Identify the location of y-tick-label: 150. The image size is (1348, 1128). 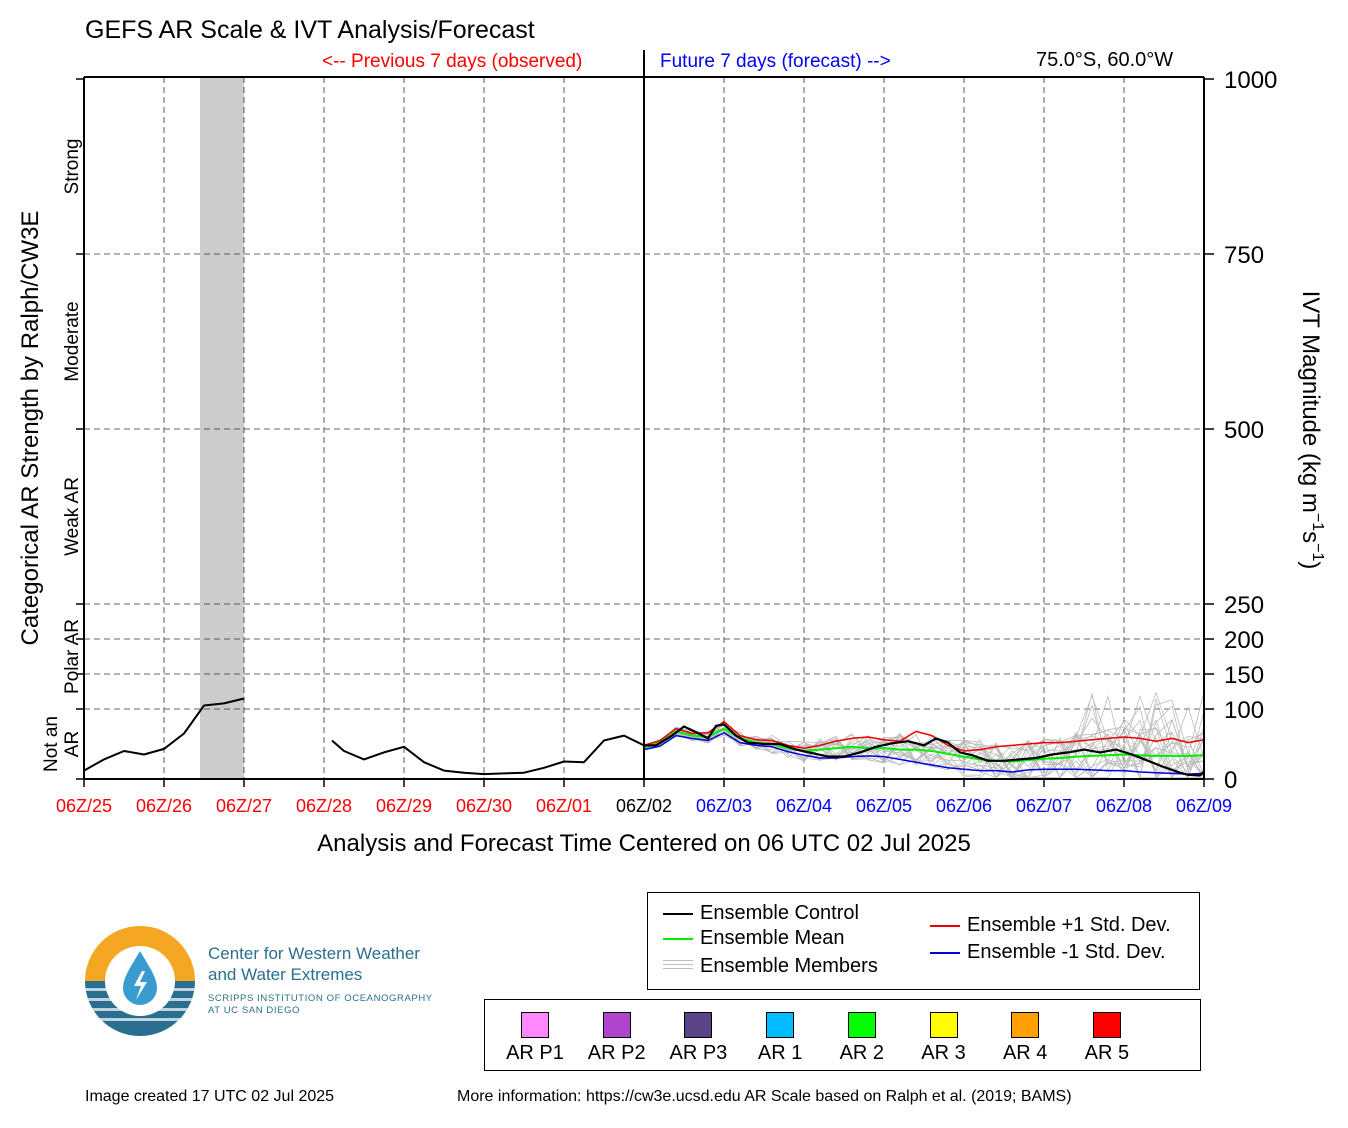
(1244, 675).